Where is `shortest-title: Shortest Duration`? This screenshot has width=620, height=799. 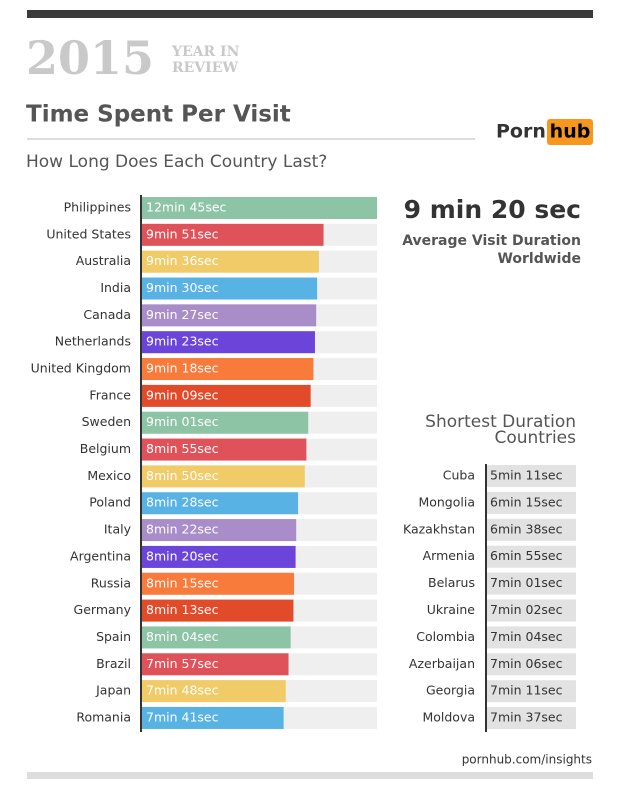
shortest-title: Shortest Duration is located at coordinates (500, 422).